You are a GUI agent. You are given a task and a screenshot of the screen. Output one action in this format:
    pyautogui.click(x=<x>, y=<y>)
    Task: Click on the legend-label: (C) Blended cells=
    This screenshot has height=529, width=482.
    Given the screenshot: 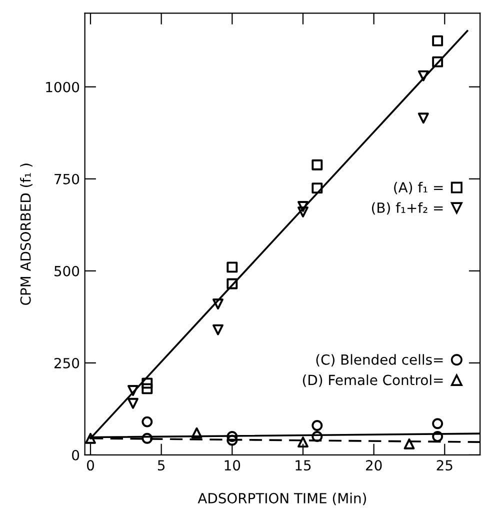 What is the action you would take?
    pyautogui.click(x=379, y=360)
    